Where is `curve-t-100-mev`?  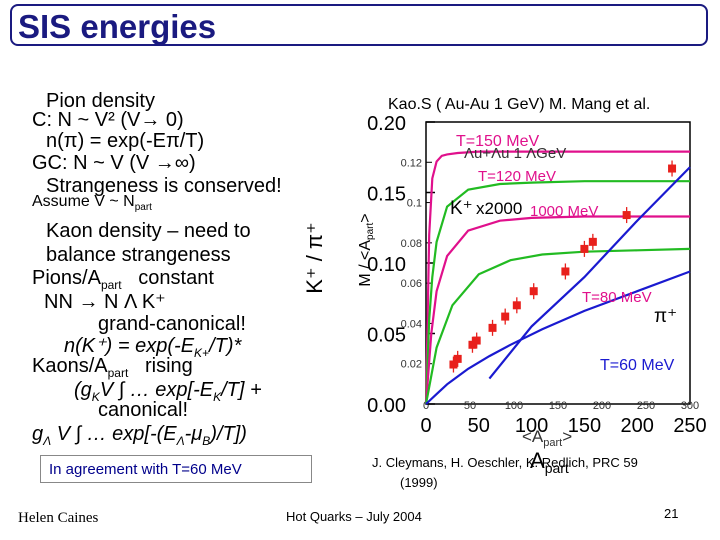 curve-t-100-mev is located at coordinates (557, 310).